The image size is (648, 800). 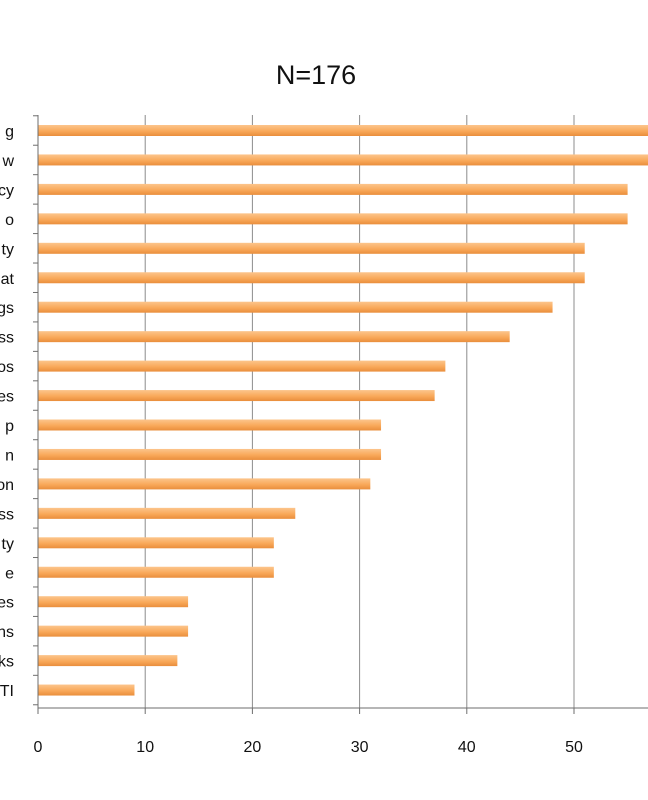 What do you see at coordinates (8, 249) in the screenshot?
I see `category-label-5: ty` at bounding box center [8, 249].